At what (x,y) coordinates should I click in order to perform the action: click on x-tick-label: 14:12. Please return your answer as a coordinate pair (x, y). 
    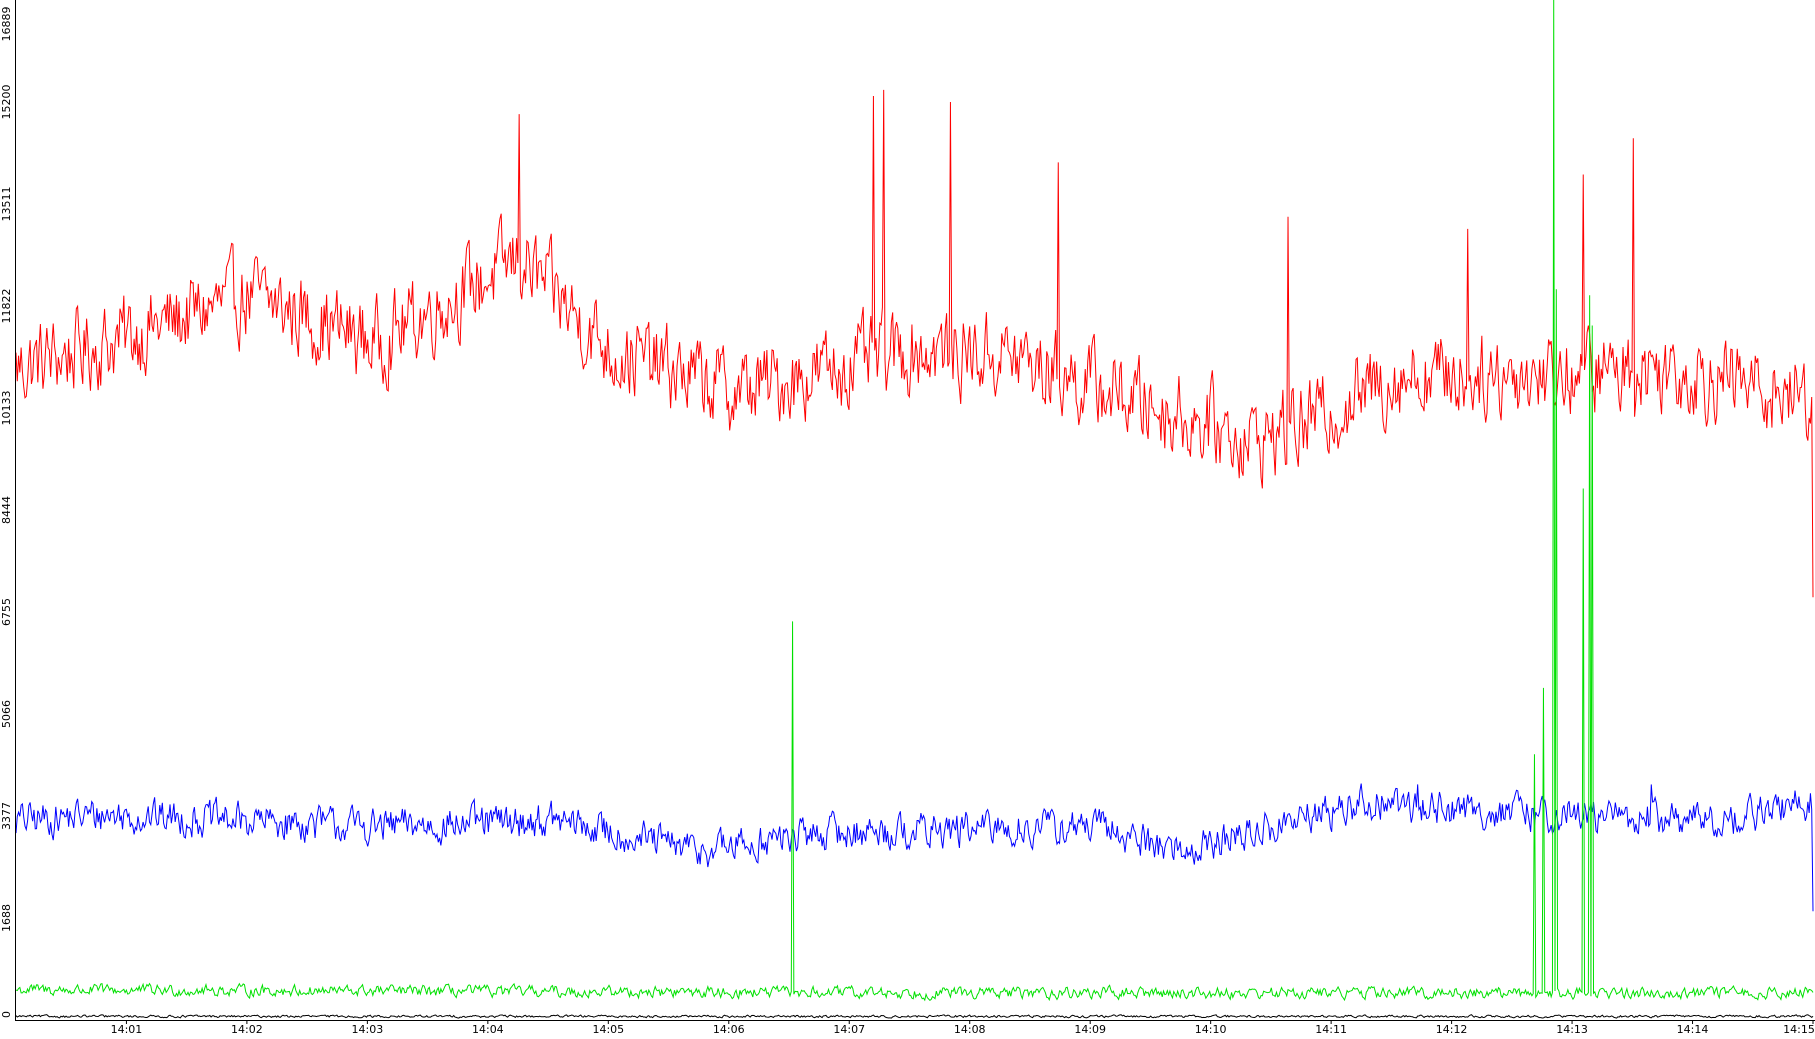
    Looking at the image, I should click on (1452, 1029).